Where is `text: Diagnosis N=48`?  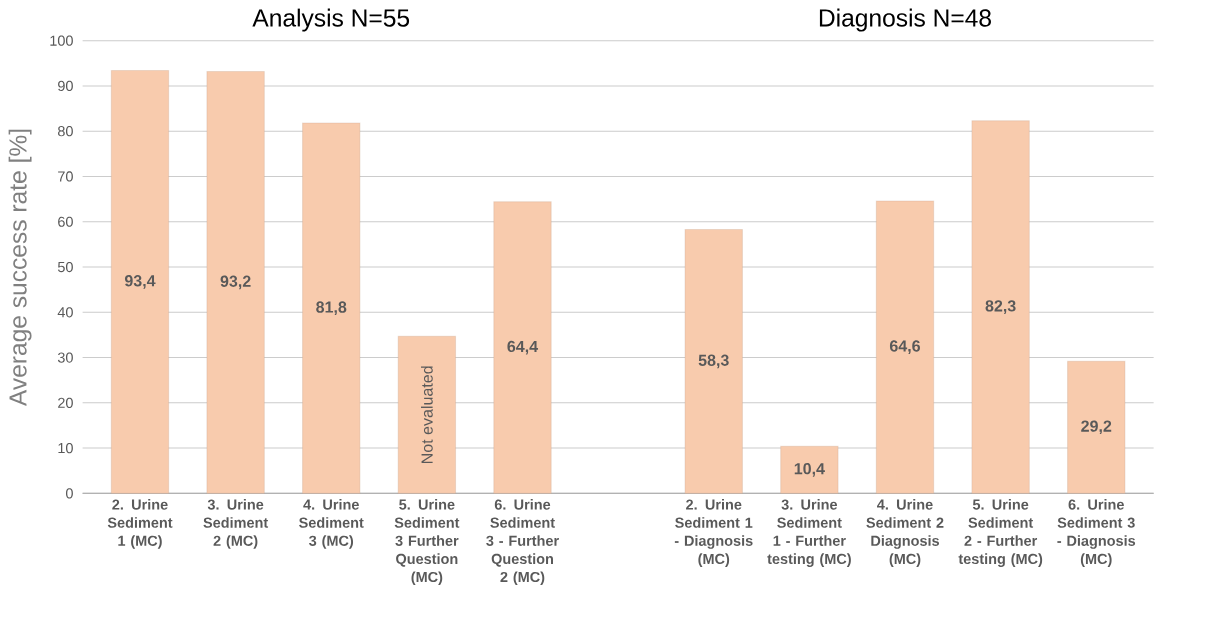 text: Diagnosis N=48 is located at coordinates (905, 20).